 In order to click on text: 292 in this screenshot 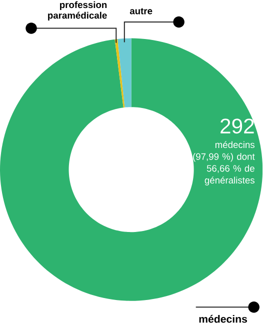, I will do `click(237, 126)`.